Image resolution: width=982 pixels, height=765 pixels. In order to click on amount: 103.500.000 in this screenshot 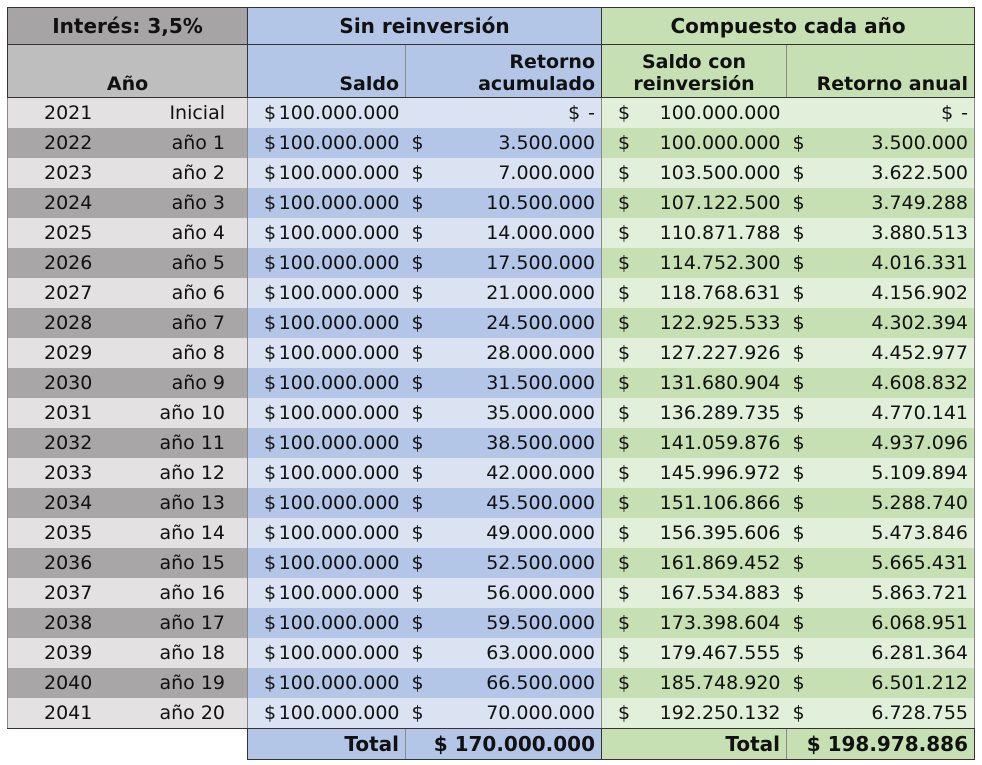, I will do `click(720, 173)`.